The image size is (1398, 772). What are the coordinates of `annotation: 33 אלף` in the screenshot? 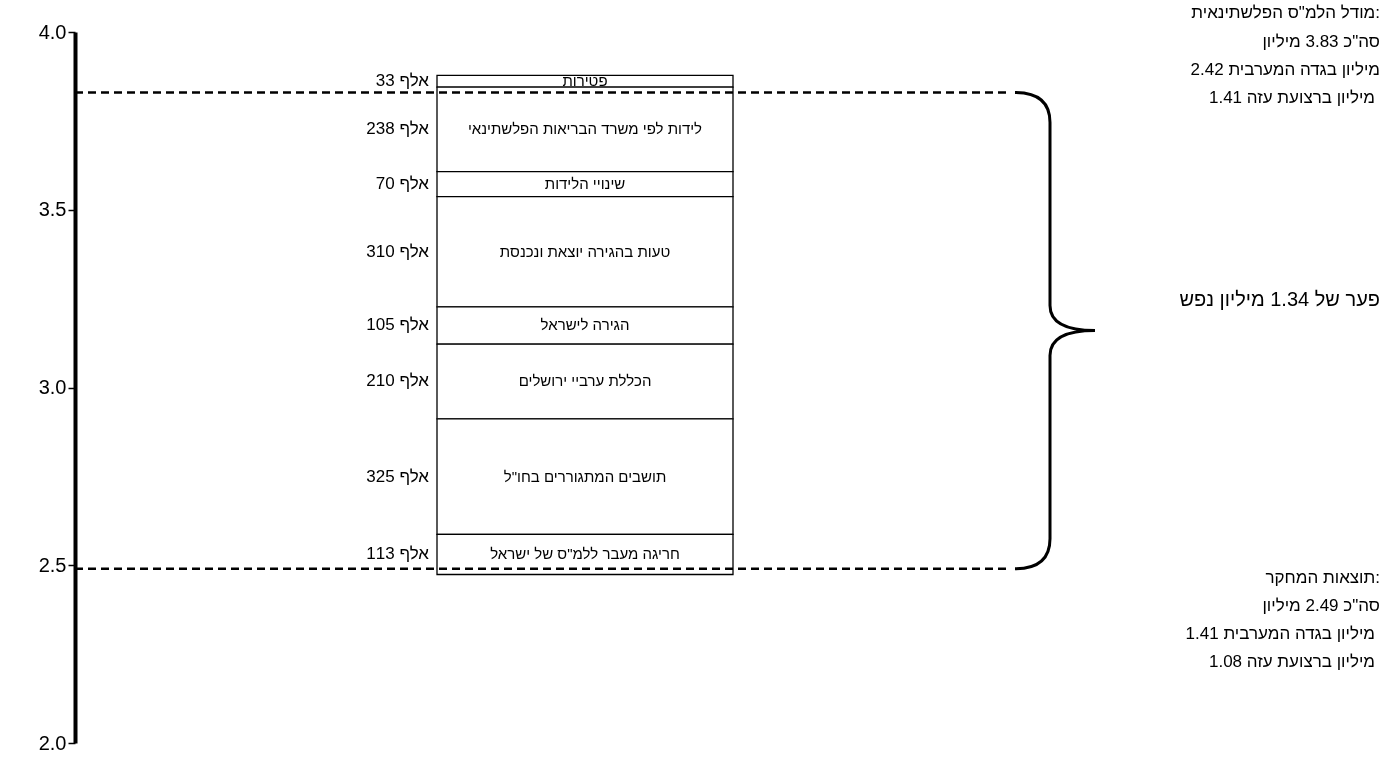 It's located at (402, 81).